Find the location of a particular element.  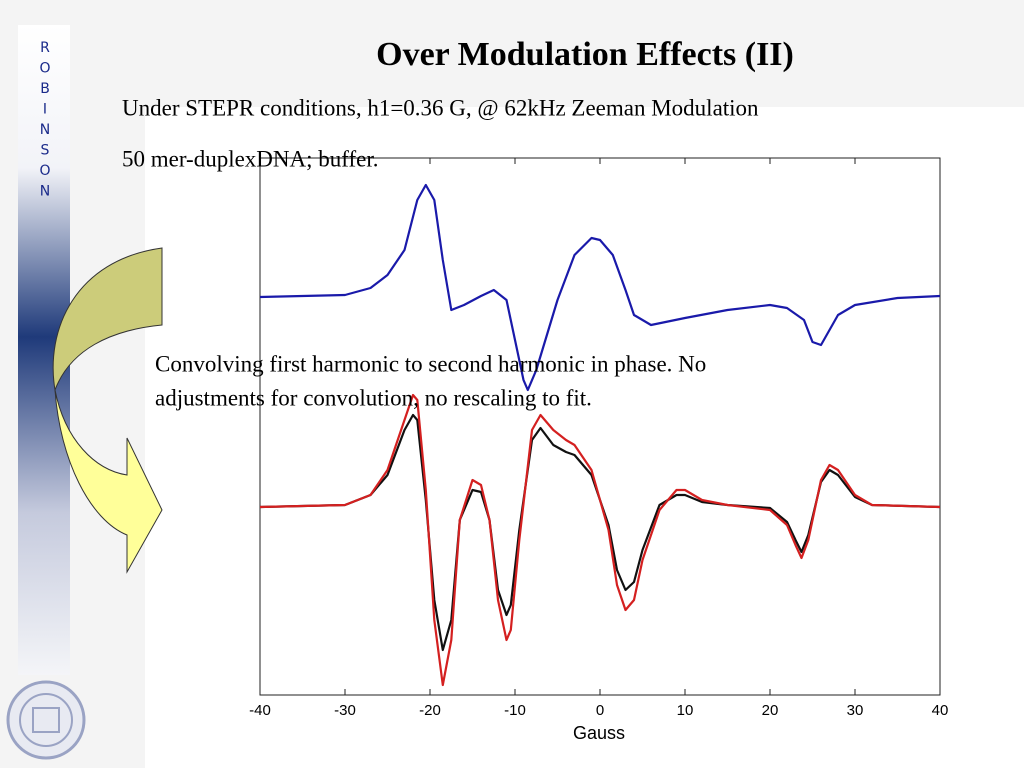

x-tick-label: -10 is located at coordinates (515, 710).